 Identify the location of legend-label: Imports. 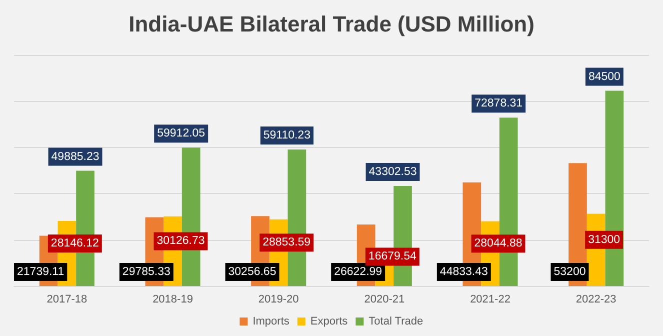
(271, 322).